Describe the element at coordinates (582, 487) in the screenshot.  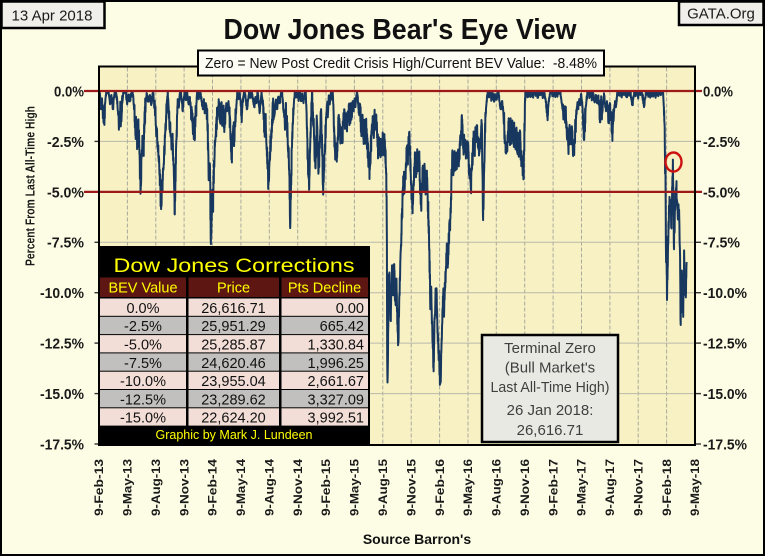
I see `svg-text: 9-May-17` at that location.